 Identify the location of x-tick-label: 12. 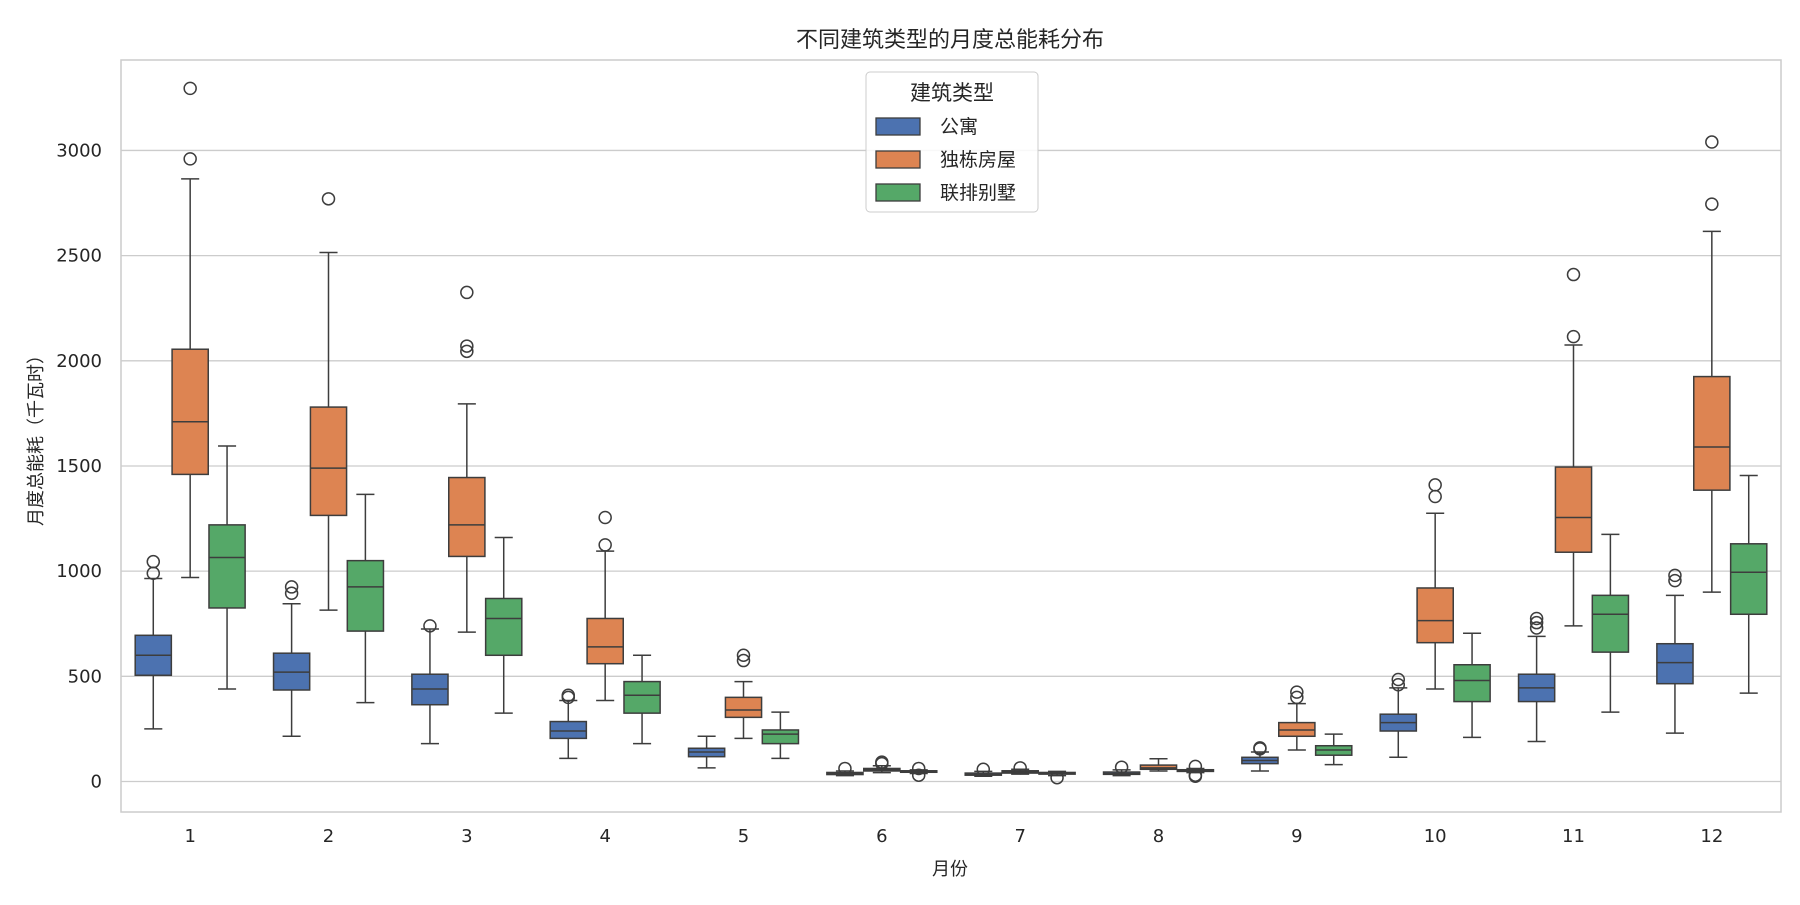
(1711, 836).